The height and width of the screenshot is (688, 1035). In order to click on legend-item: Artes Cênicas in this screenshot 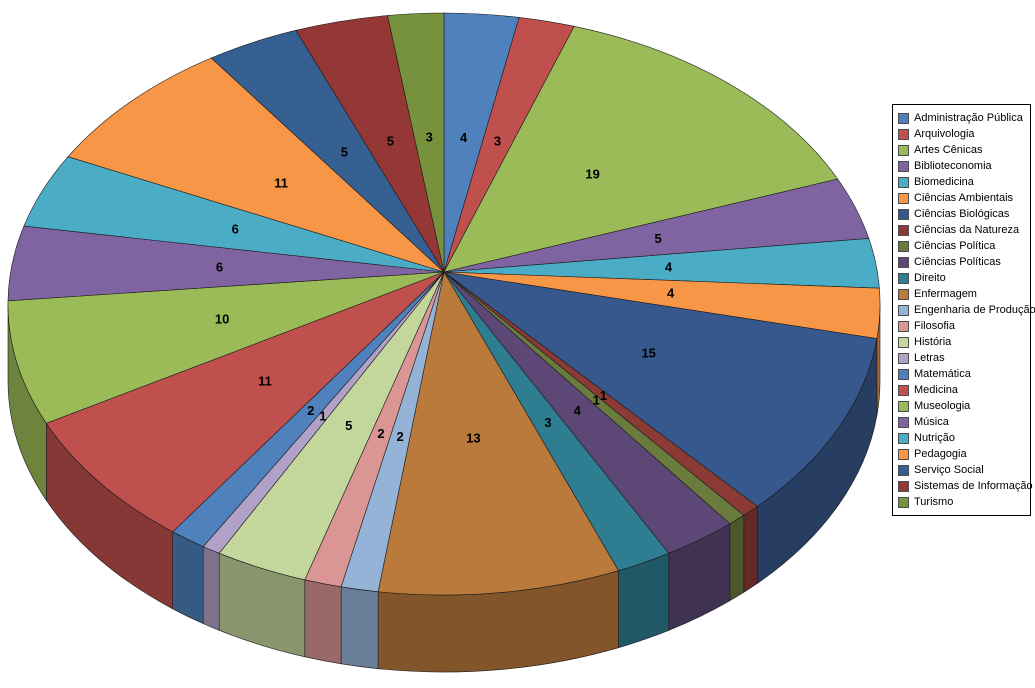, I will do `click(962, 150)`.